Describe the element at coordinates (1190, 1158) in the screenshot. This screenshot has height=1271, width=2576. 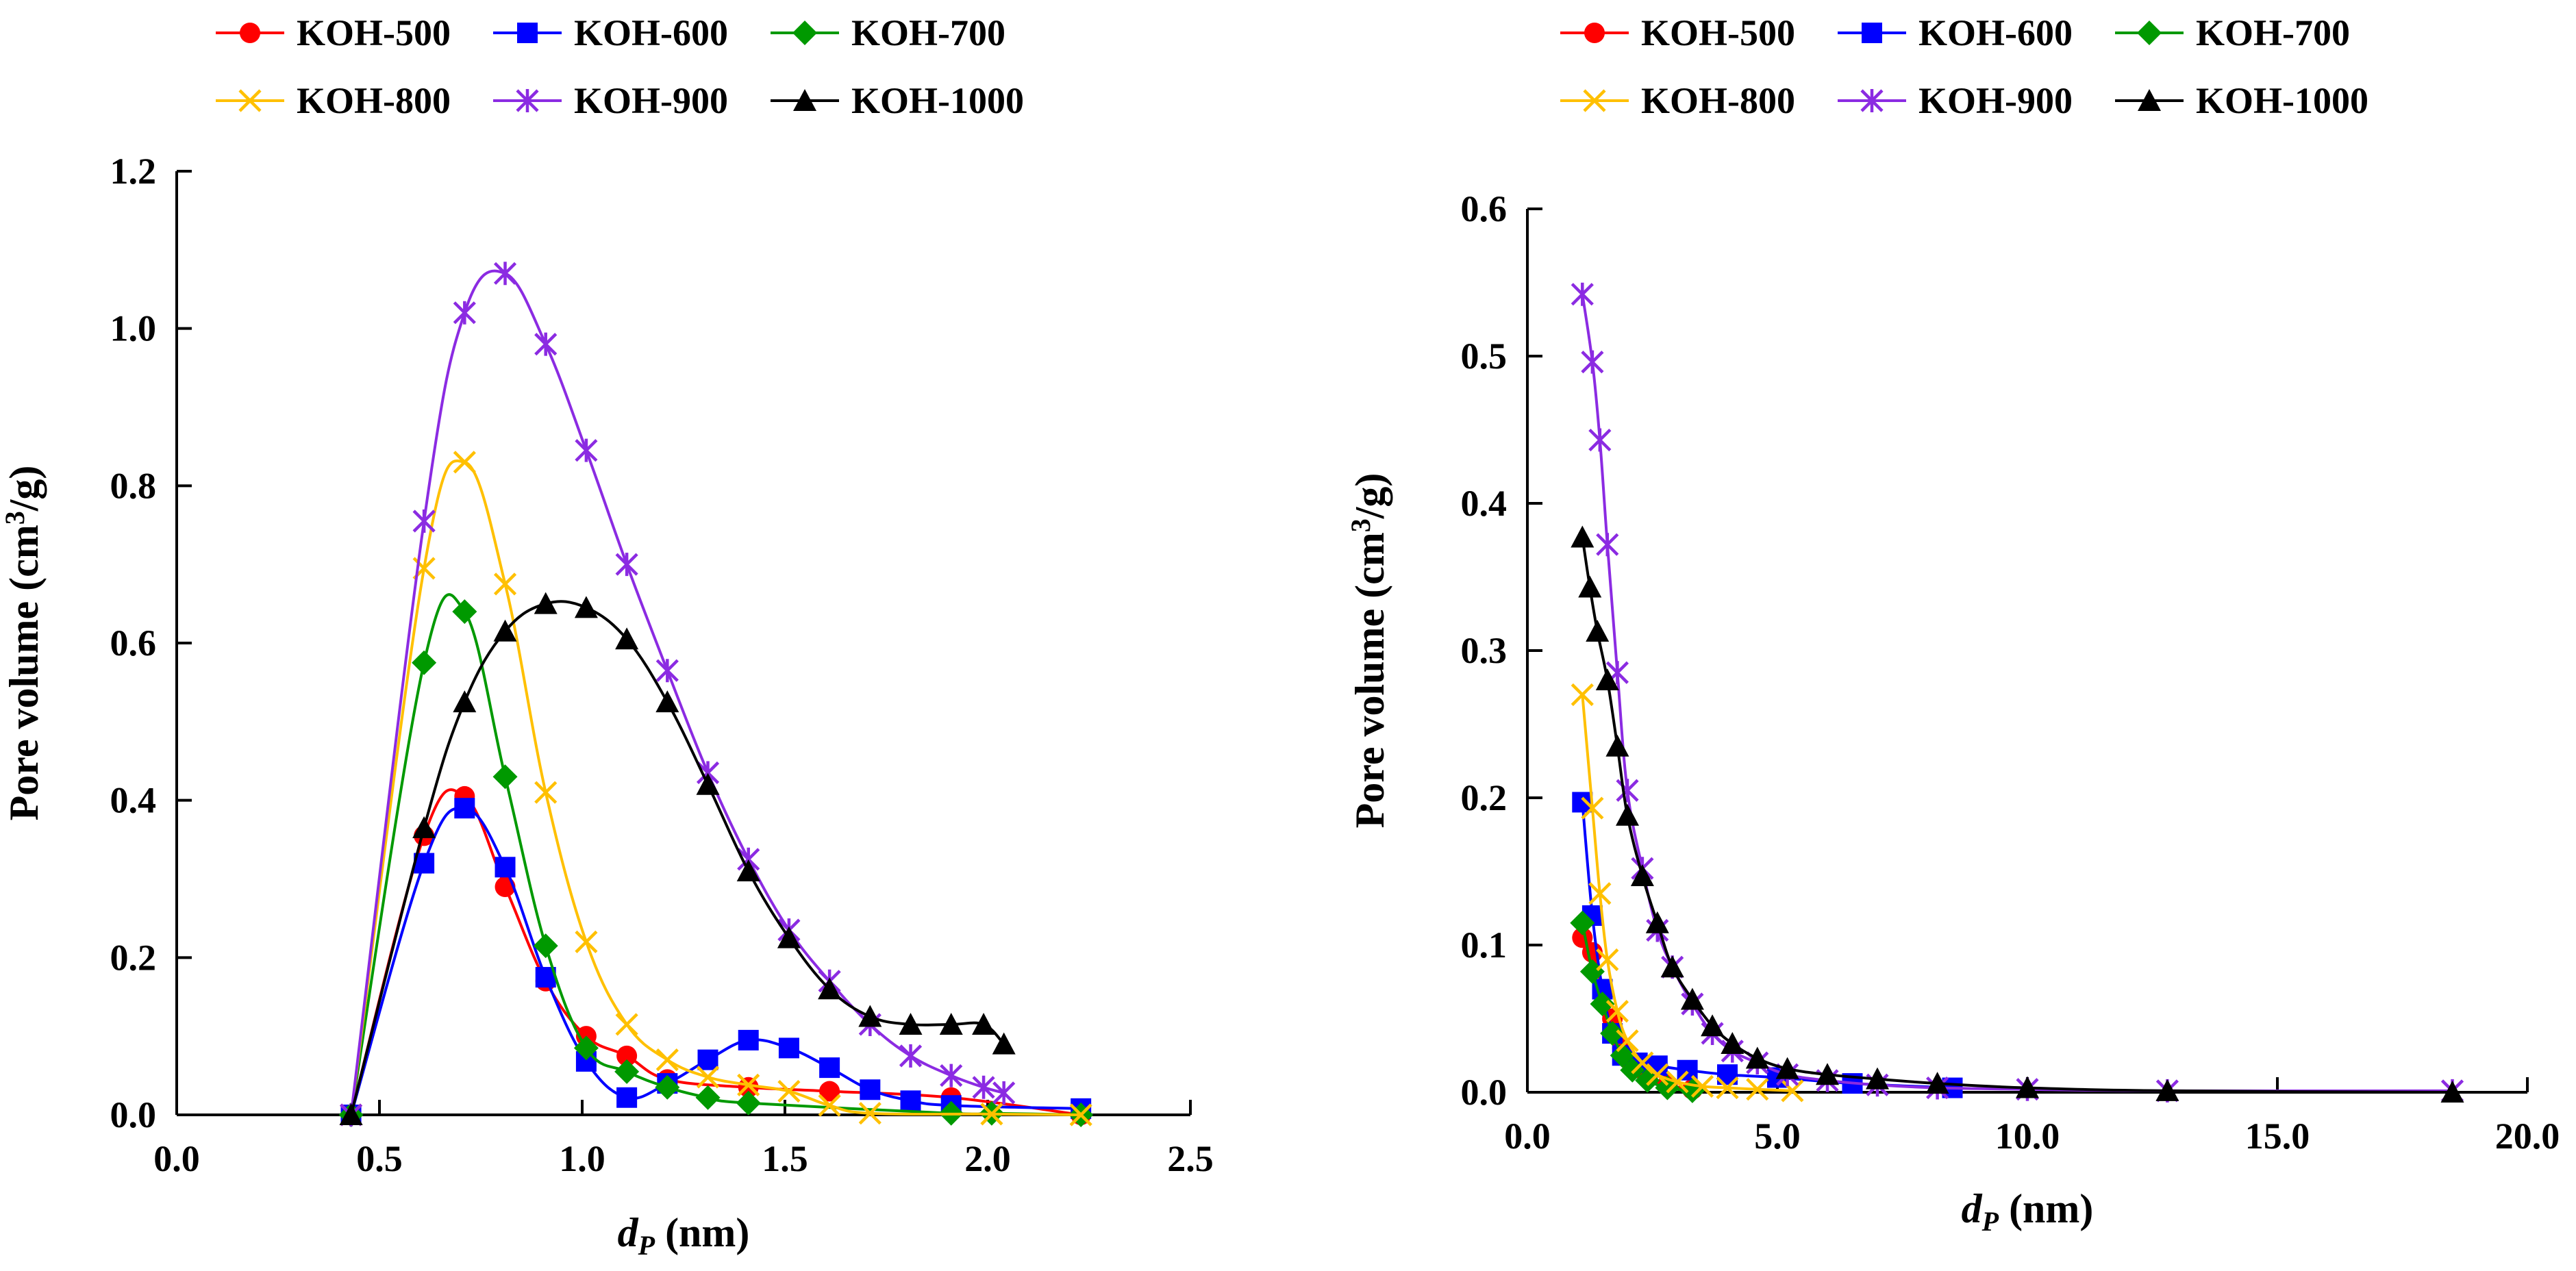
I see `x-tick-label: 2.5` at that location.